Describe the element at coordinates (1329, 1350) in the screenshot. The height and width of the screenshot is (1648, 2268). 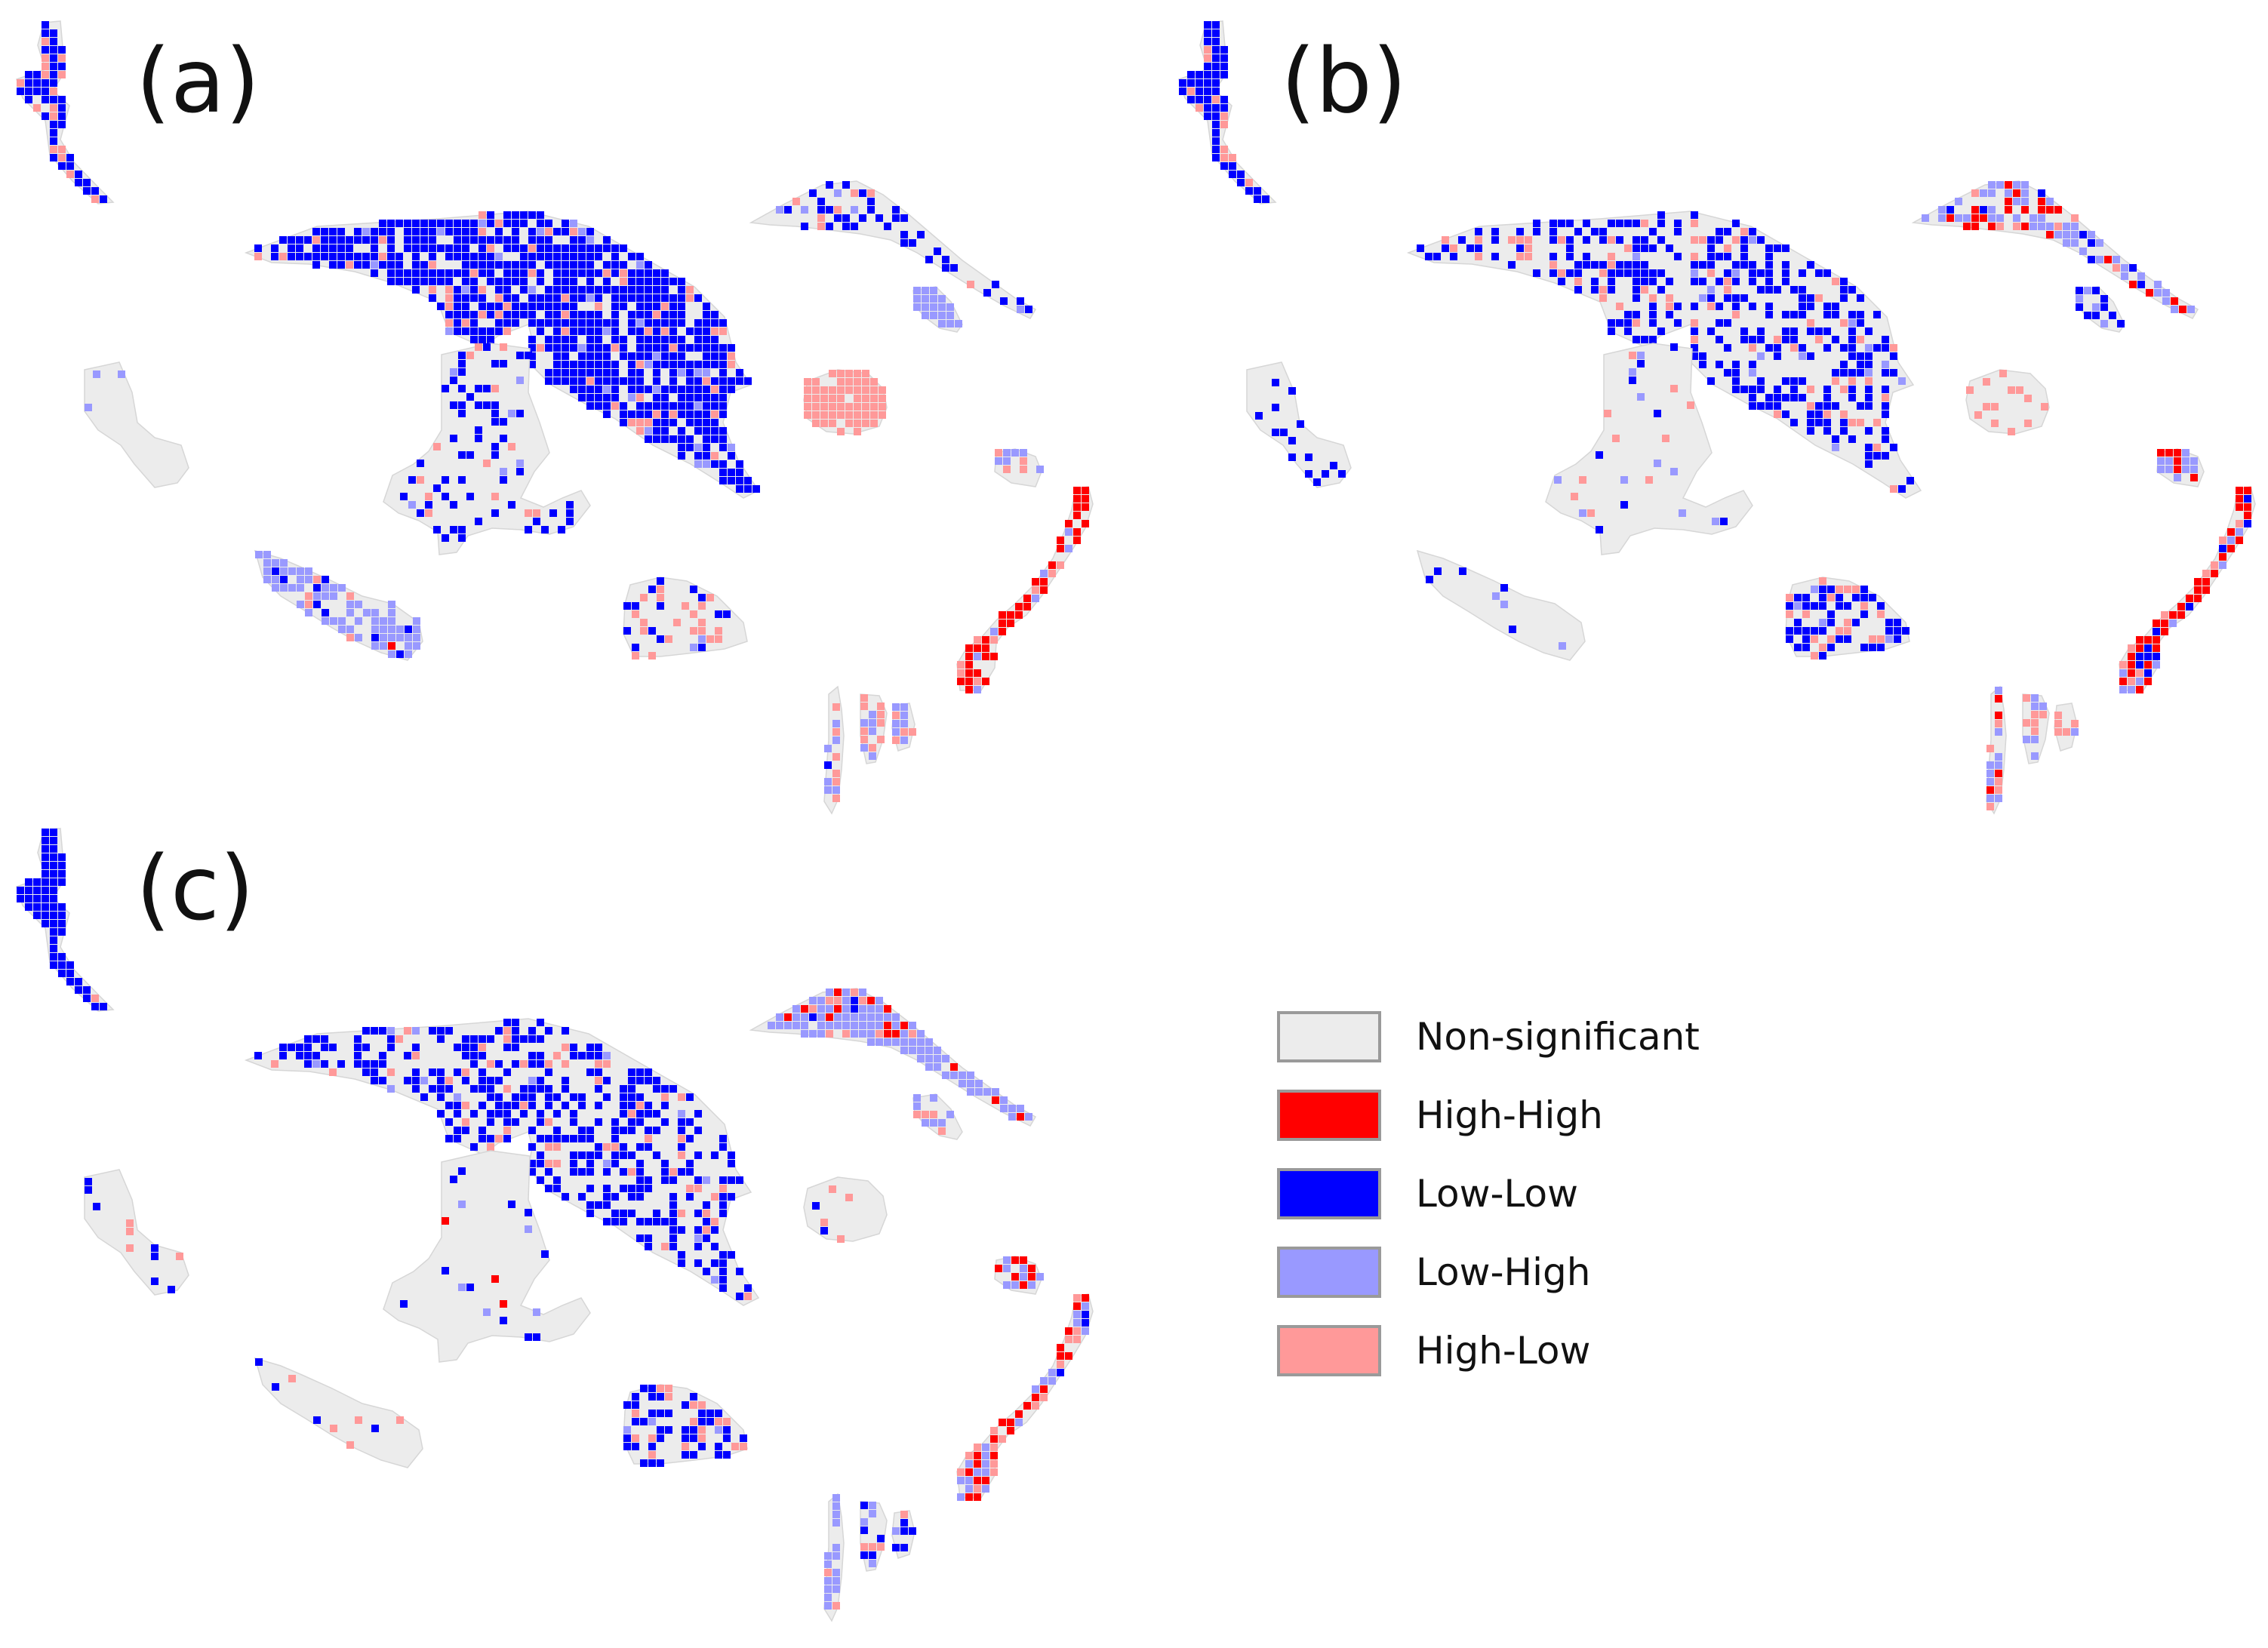
I see `legend-swatch-high-low` at that location.